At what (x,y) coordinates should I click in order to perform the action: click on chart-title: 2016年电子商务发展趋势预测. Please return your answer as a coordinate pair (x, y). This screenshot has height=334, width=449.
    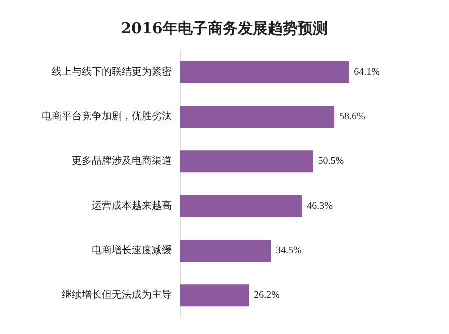
    Looking at the image, I should click on (224, 29).